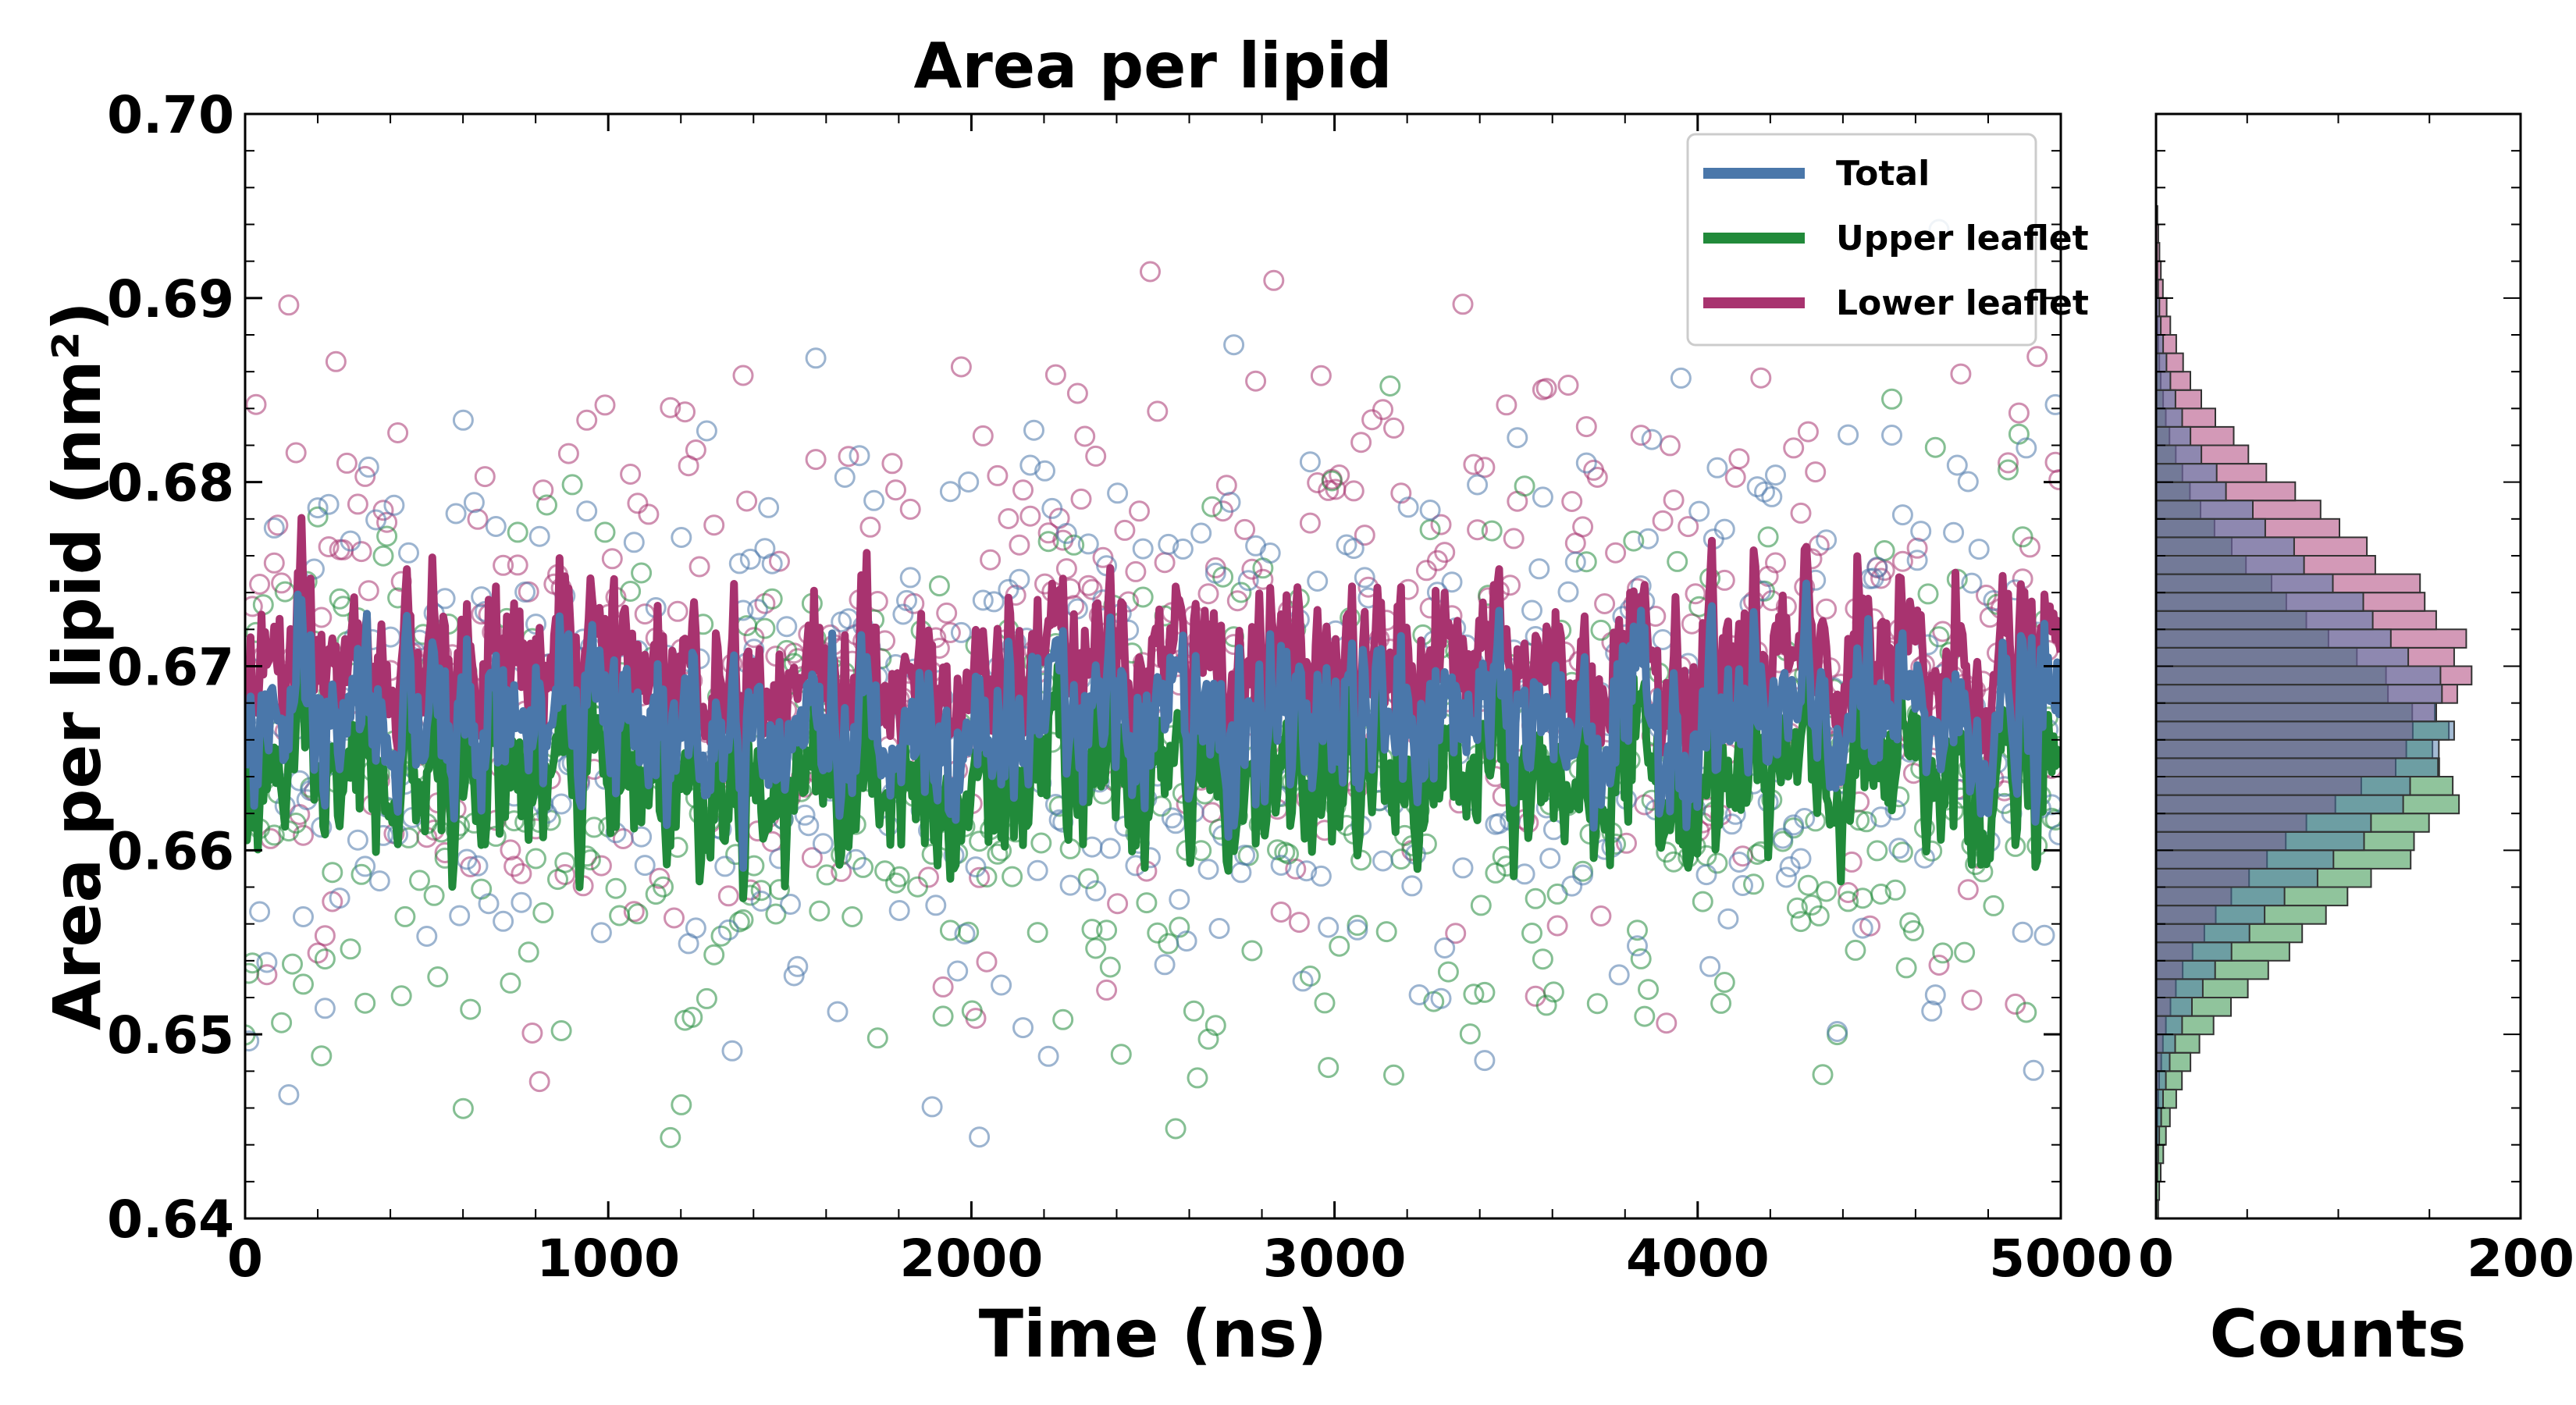 This screenshot has height=1405, width=2576. I want to click on y-tick-label: 0.65, so click(170, 1035).